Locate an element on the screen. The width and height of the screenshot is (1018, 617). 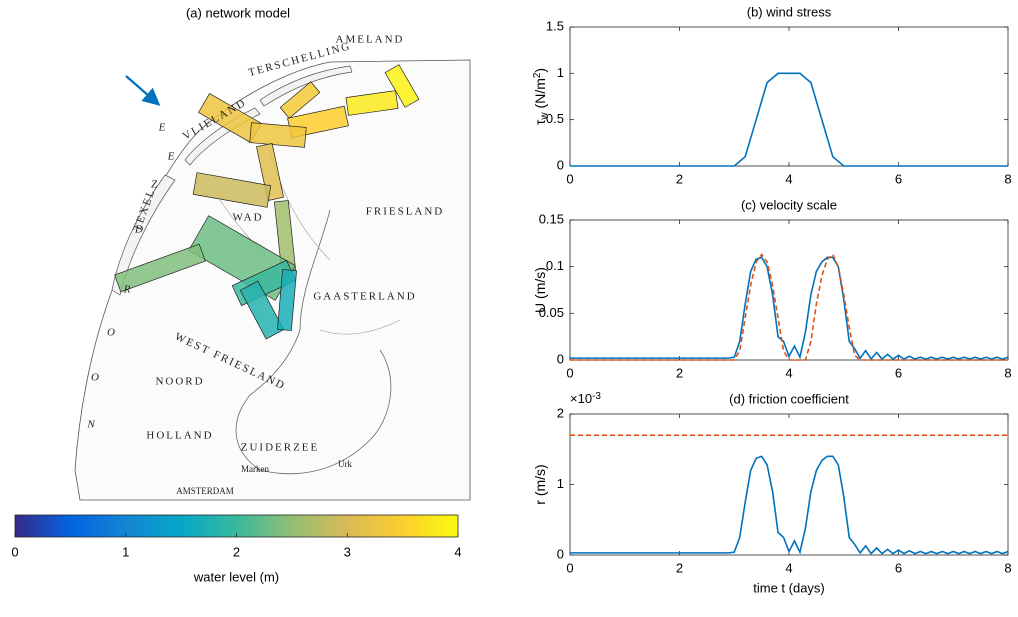
map-label: Marken is located at coordinates (255, 469).